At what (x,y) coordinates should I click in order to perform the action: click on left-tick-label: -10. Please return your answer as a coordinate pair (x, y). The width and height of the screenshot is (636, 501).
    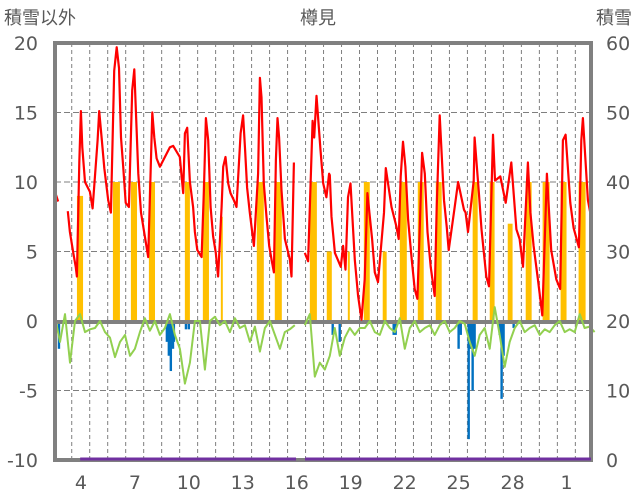
    Looking at the image, I should click on (22, 461).